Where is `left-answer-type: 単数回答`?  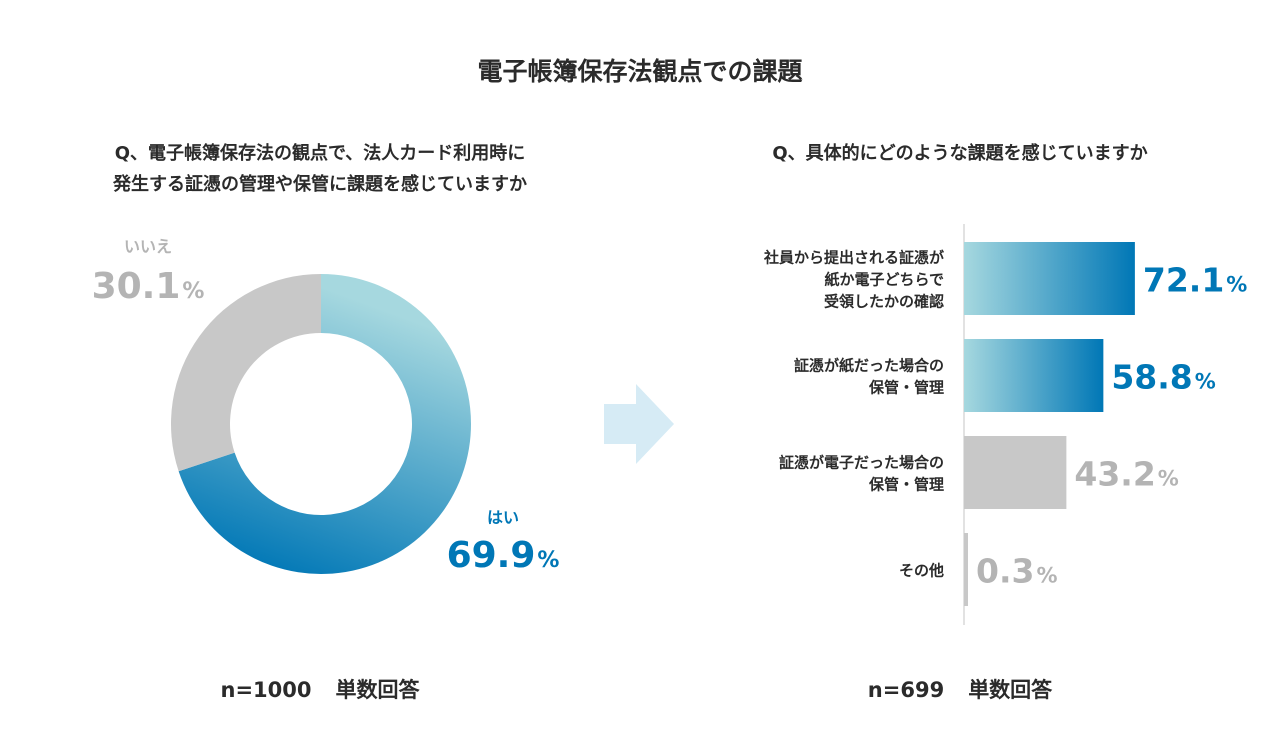
left-answer-type: 単数回答 is located at coordinates (377, 690).